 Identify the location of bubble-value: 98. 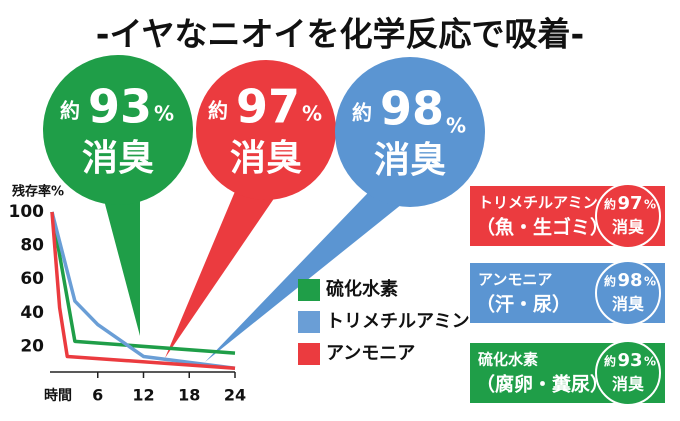
(412, 109).